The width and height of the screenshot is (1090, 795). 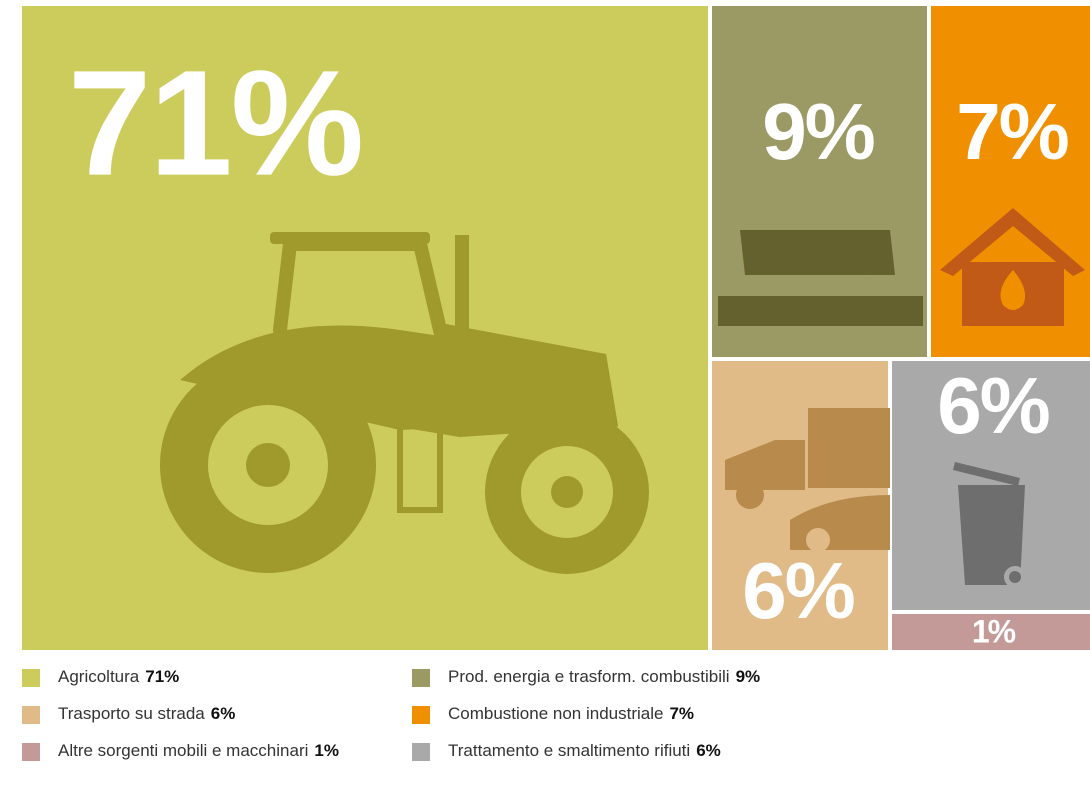 I want to click on vehicle-icon, so click(x=807, y=480).